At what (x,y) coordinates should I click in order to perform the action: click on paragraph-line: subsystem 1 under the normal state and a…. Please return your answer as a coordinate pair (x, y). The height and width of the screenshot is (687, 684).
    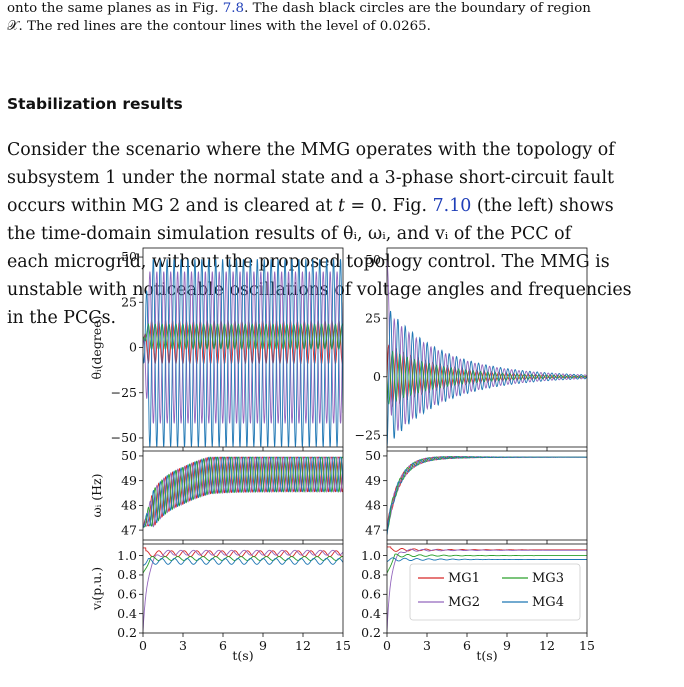
    Looking at the image, I should click on (310, 178).